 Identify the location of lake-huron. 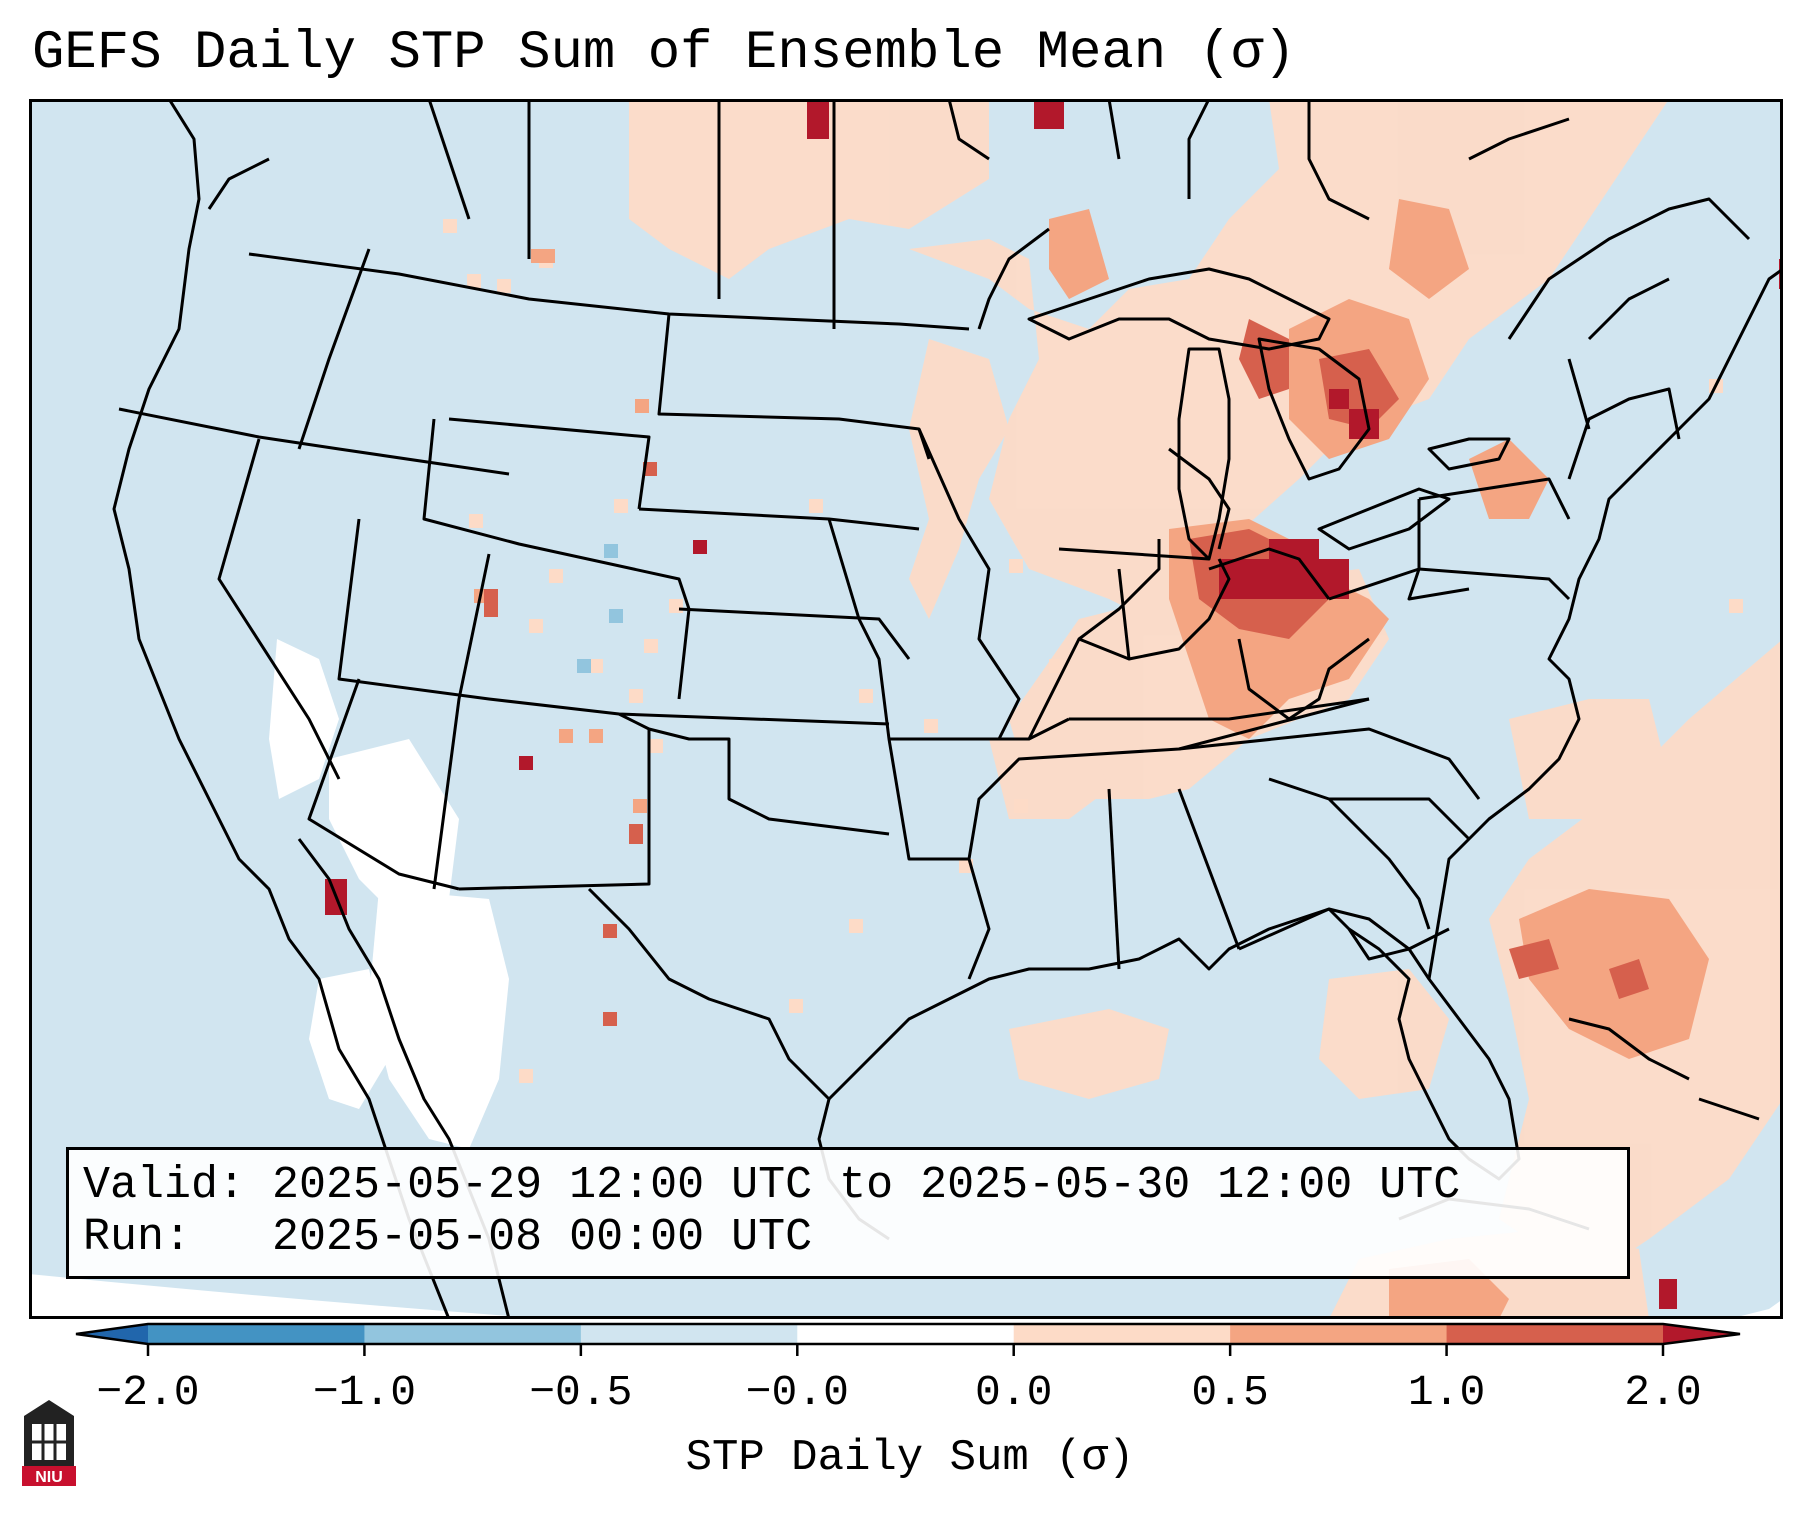
(1314, 409).